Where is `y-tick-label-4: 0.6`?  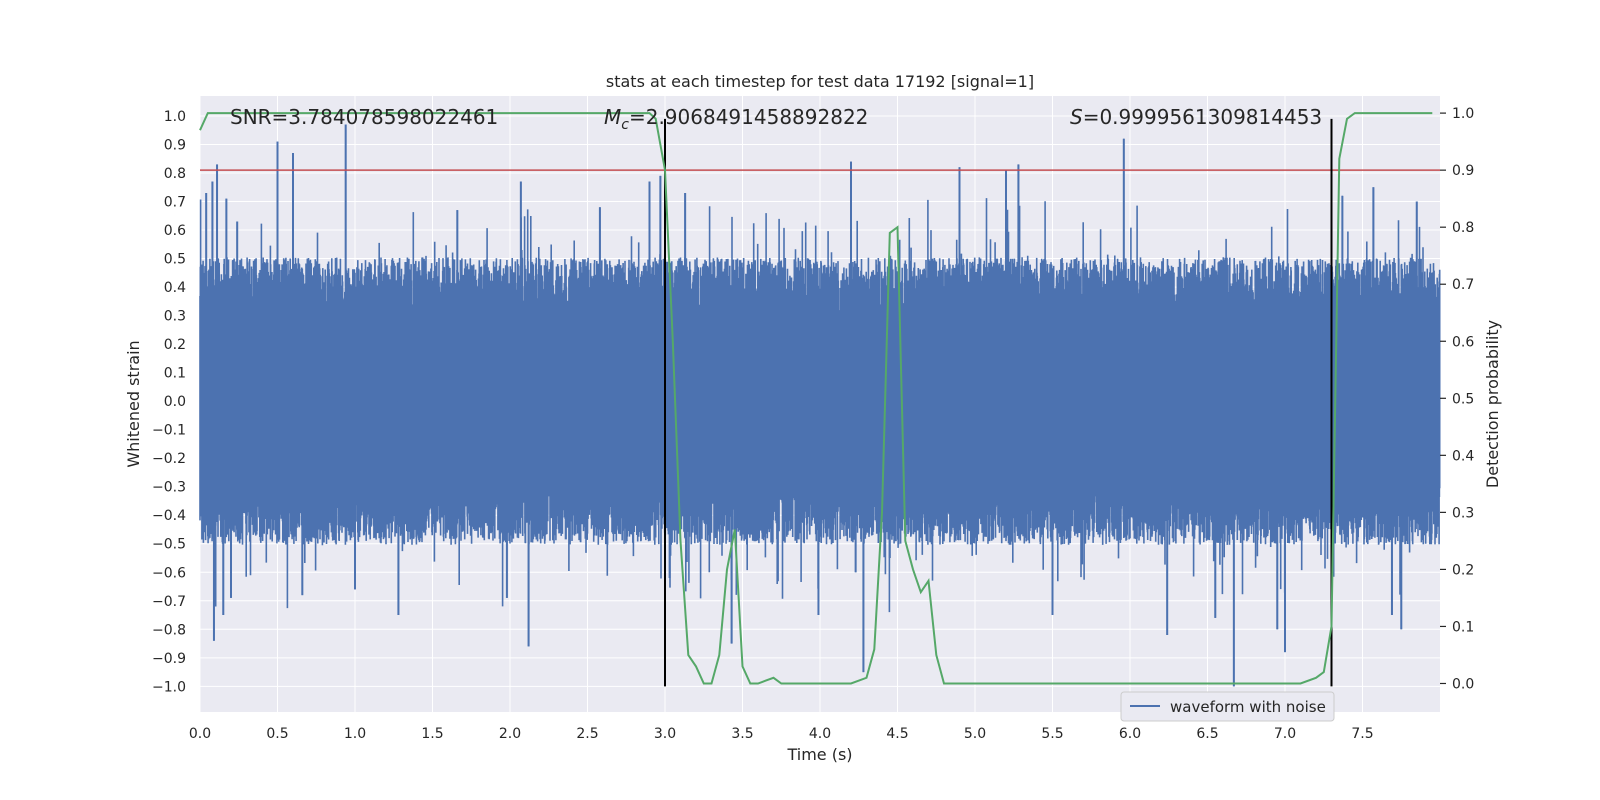 y-tick-label-4: 0.6 is located at coordinates (175, 231).